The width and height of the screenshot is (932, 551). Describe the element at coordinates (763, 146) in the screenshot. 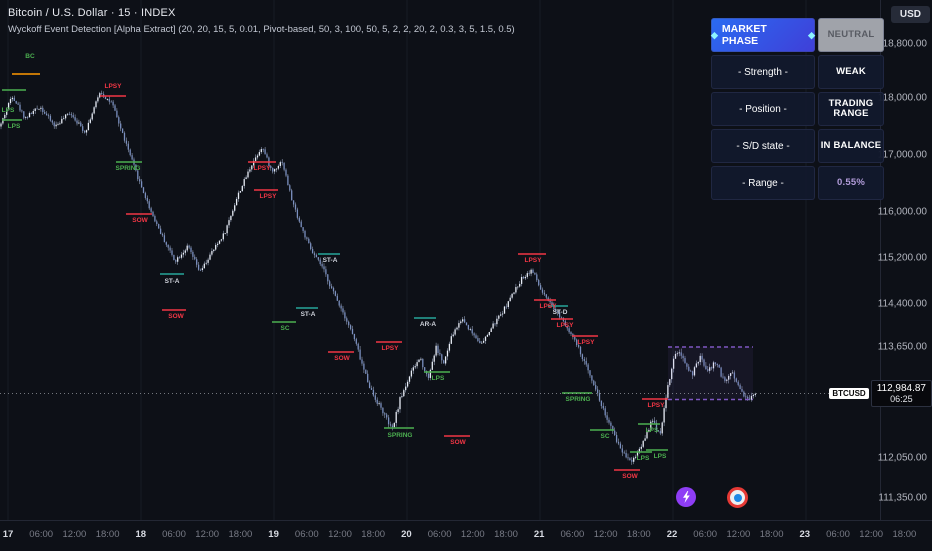

I see `sd-state-label: - S/D state -` at that location.